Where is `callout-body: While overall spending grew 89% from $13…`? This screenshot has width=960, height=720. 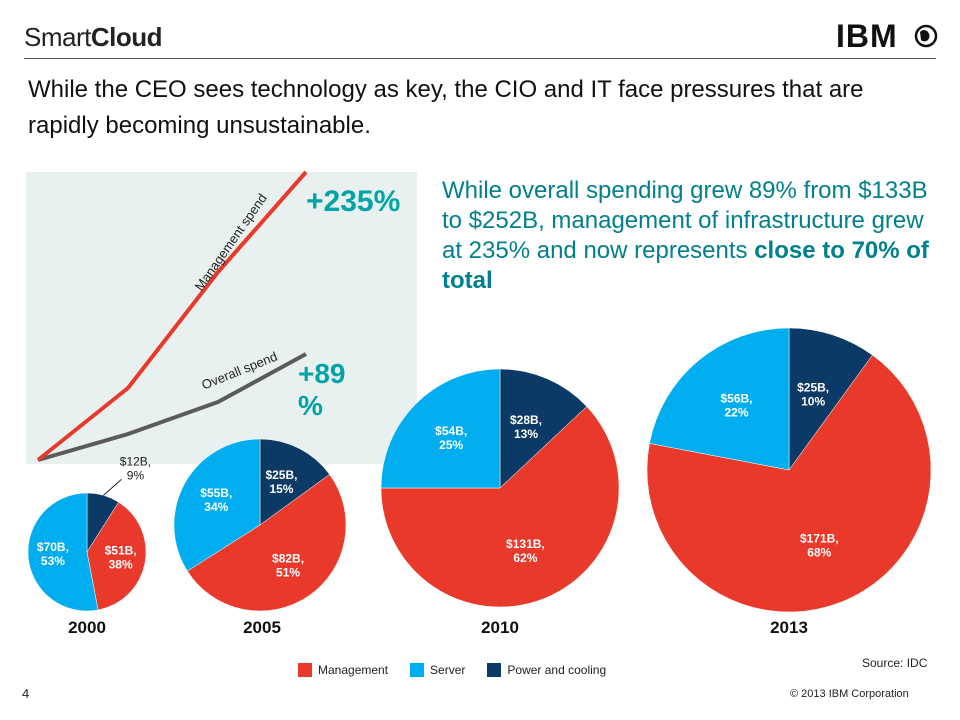 callout-body: While overall spending grew 89% from $13… is located at coordinates (685, 220).